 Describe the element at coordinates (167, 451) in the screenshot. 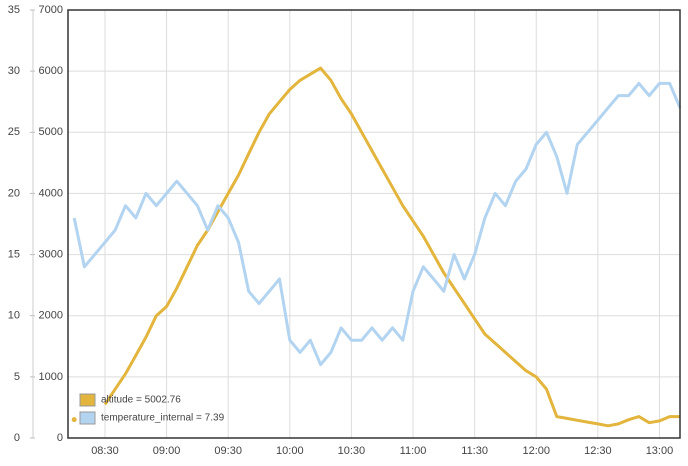

I see `x-tick-label: 09:00` at that location.